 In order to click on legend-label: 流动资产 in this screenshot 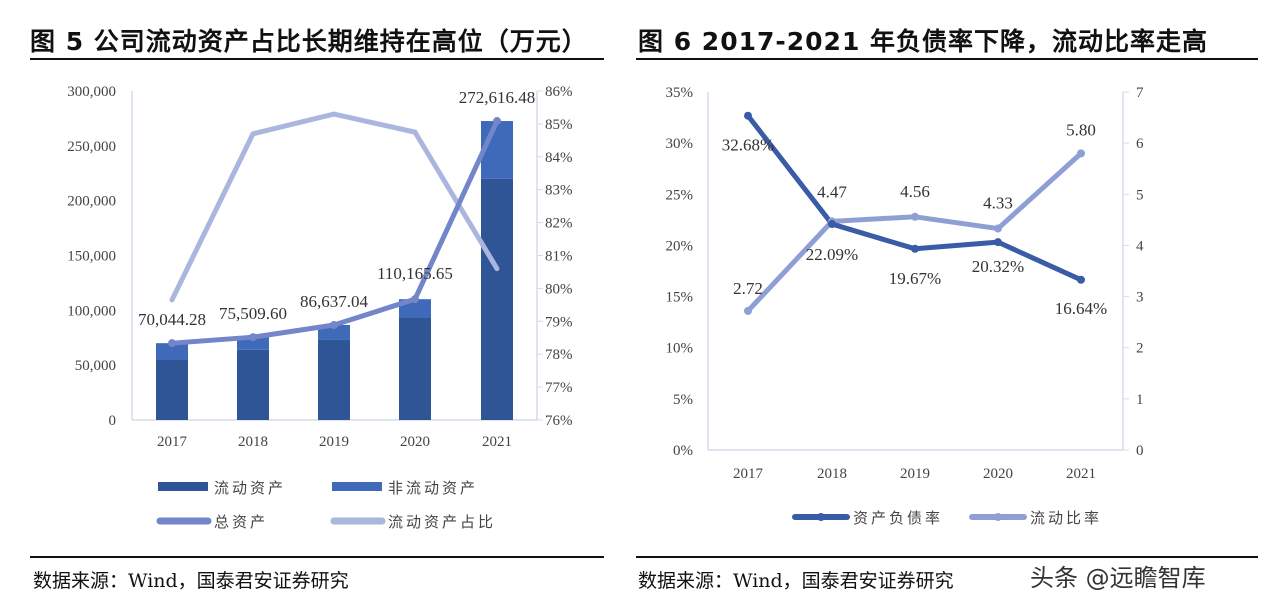, I will do `click(250, 488)`.